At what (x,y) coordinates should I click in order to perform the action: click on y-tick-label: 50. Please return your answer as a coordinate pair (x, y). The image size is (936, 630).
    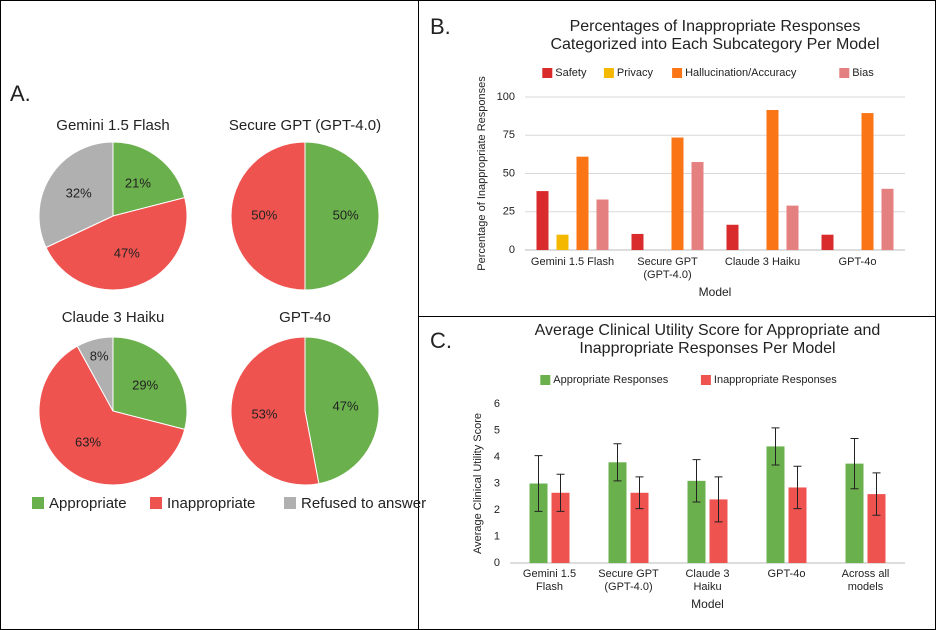
    Looking at the image, I should click on (509, 173).